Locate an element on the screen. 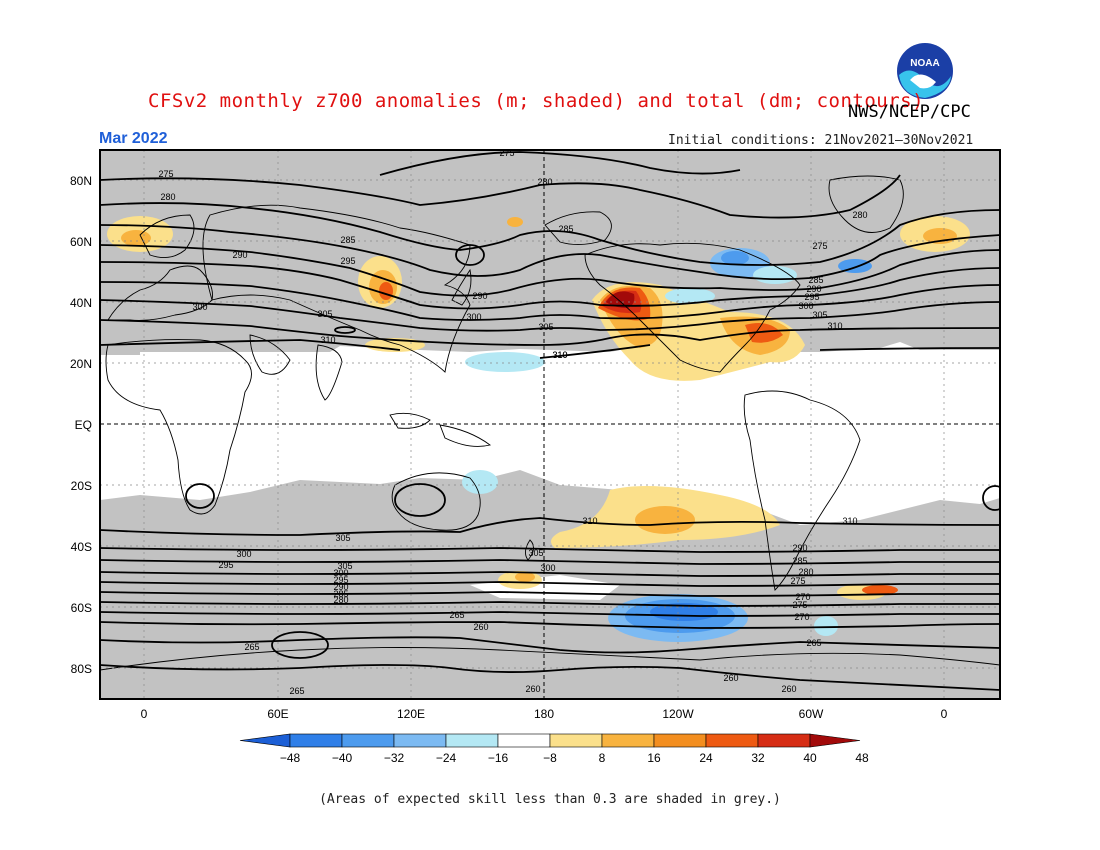  colorbar-tick-label: −40 is located at coordinates (342, 758).